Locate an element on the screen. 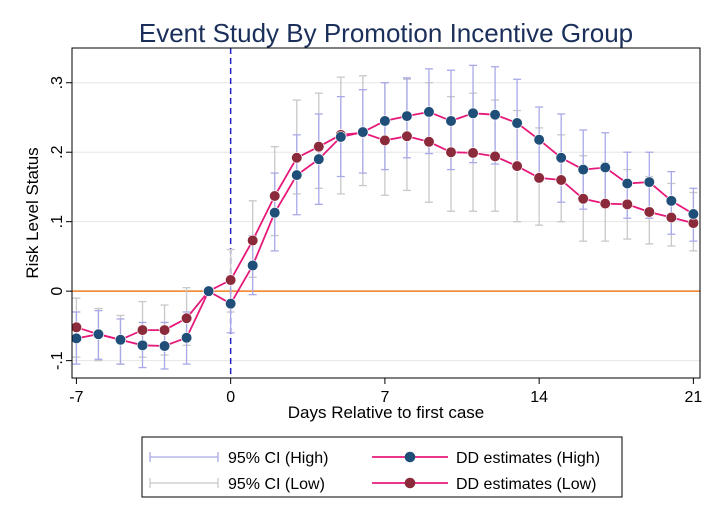 The height and width of the screenshot is (523, 720). x-tick-label: 21 is located at coordinates (693, 397).